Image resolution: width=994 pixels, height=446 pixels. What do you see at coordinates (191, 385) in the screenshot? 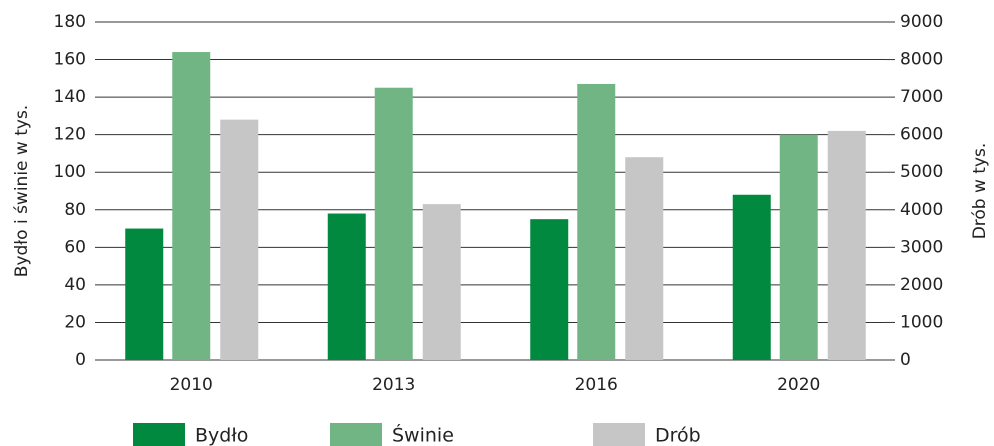
I see `x-tick-label: 2010` at bounding box center [191, 385].